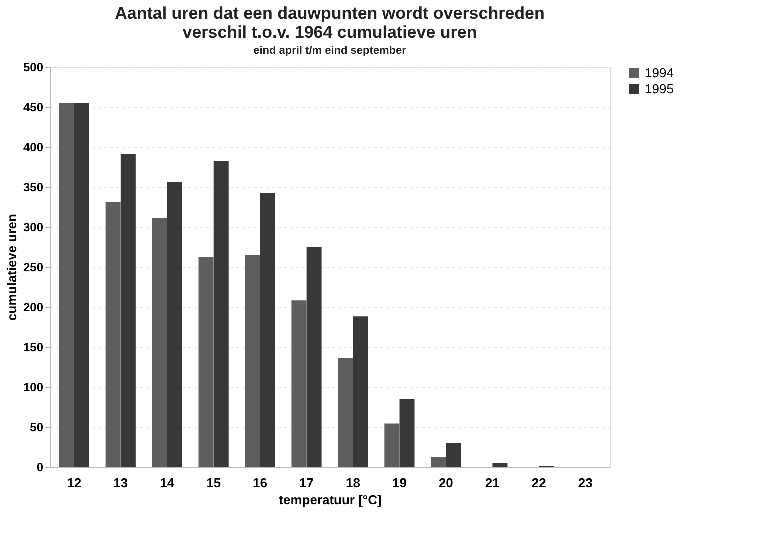 Image resolution: width=758 pixels, height=534 pixels. Describe the element at coordinates (33, 387) in the screenshot. I see `y-tick-label: 100` at that location.